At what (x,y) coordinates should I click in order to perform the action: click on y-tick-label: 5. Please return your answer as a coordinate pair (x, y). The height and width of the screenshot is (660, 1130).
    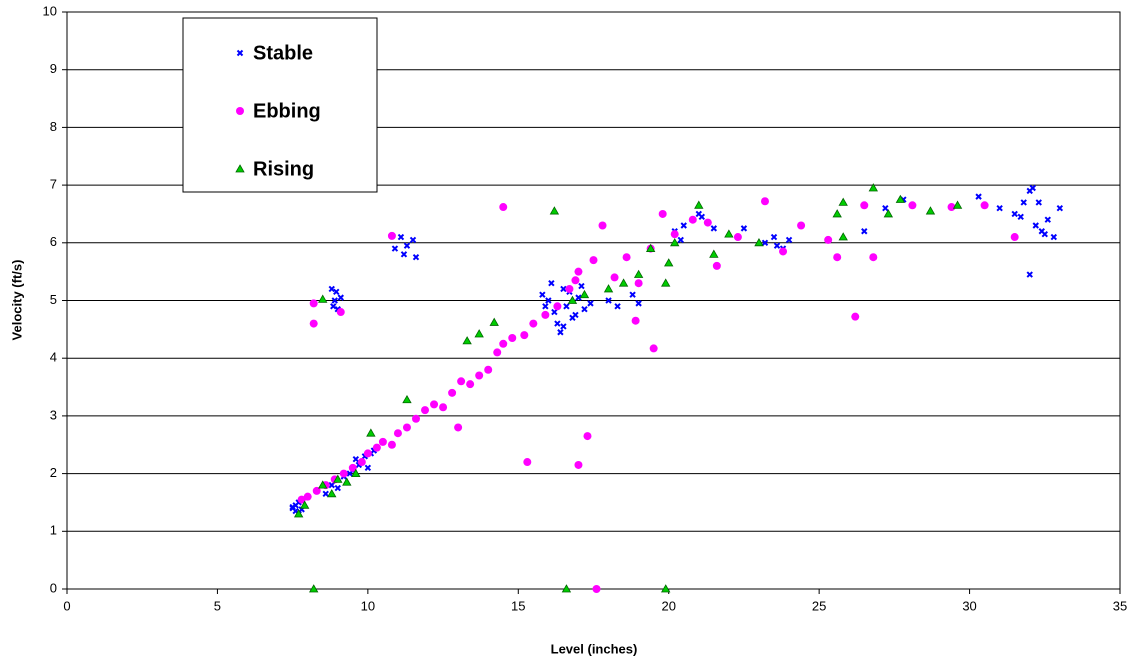
    Looking at the image, I should click on (53, 299).